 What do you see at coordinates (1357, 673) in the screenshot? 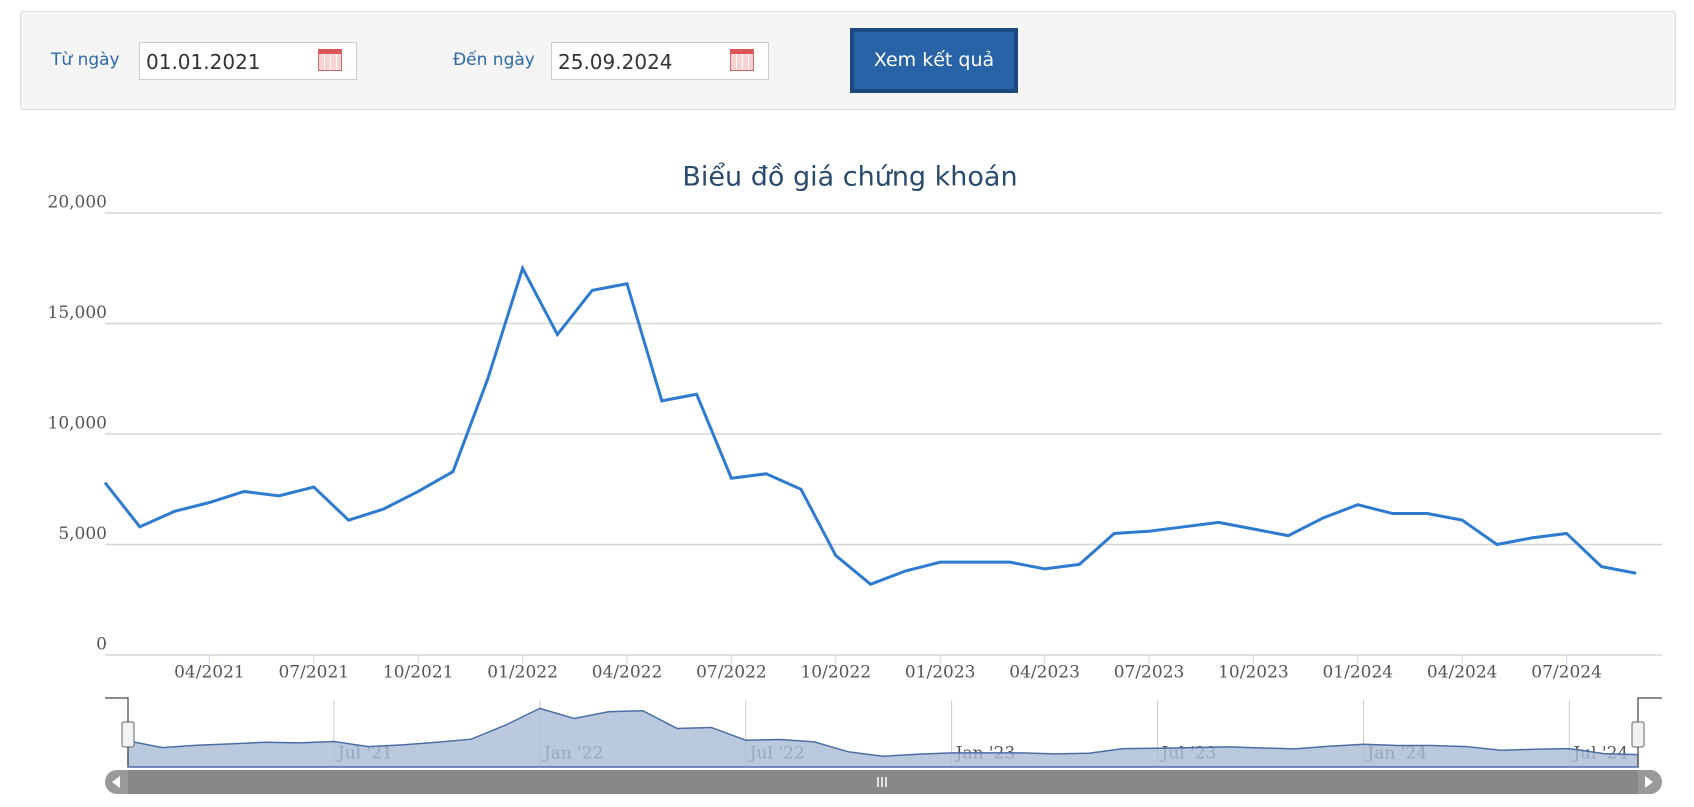
I see `x-tick-label: 01/2024` at bounding box center [1357, 673].